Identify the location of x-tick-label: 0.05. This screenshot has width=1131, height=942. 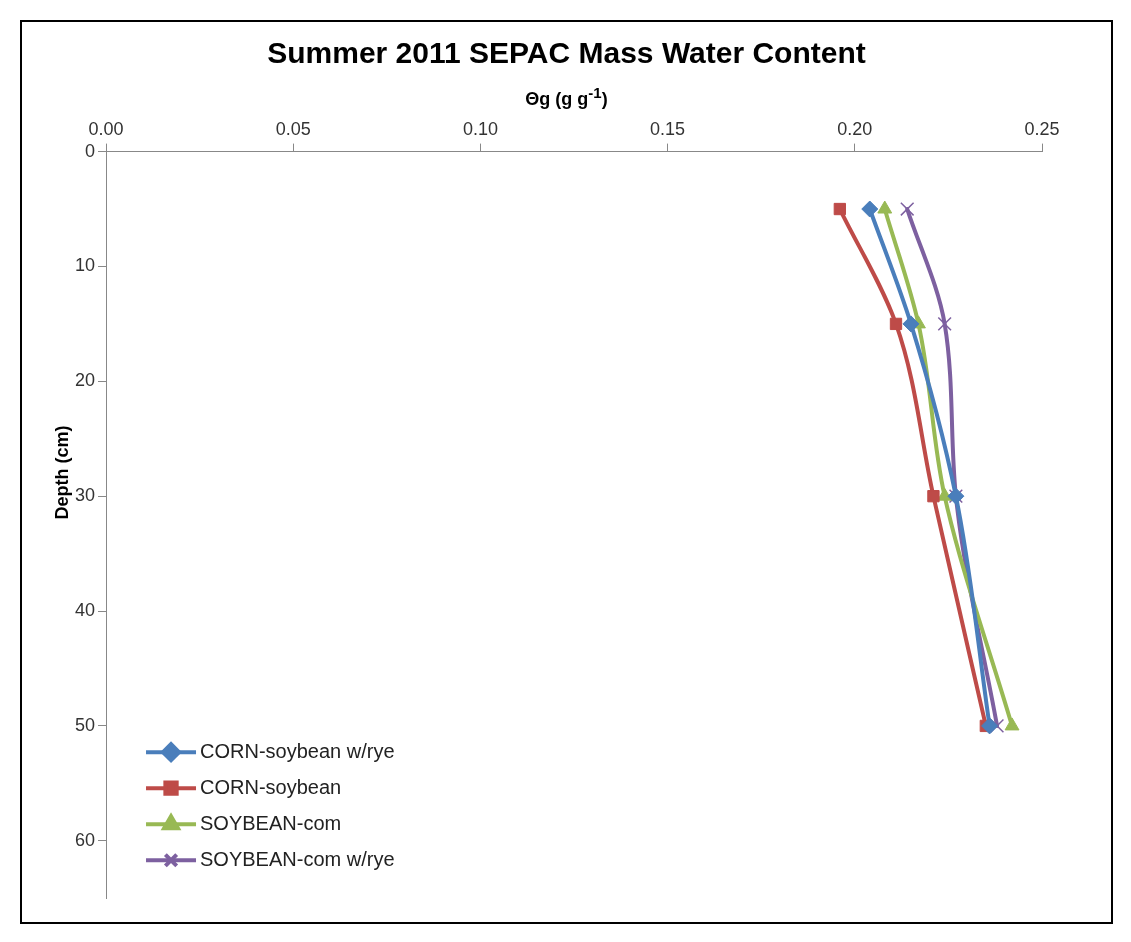
(293, 128).